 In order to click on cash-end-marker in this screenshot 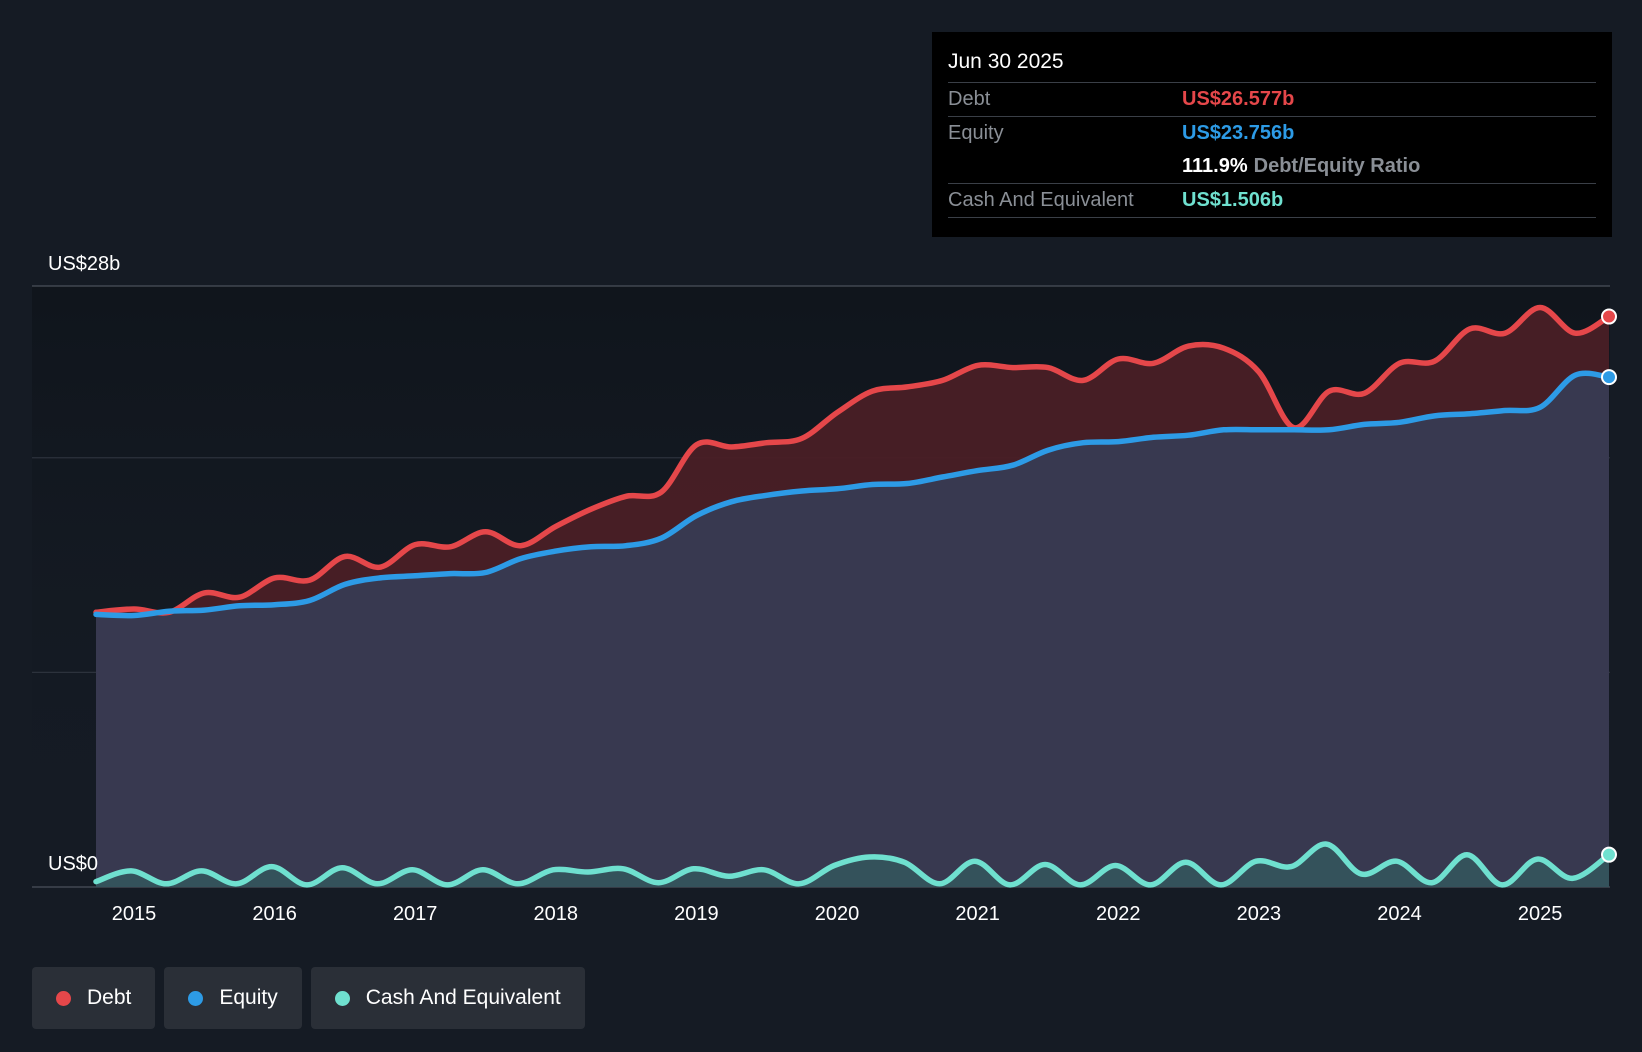, I will do `click(1609, 854)`.